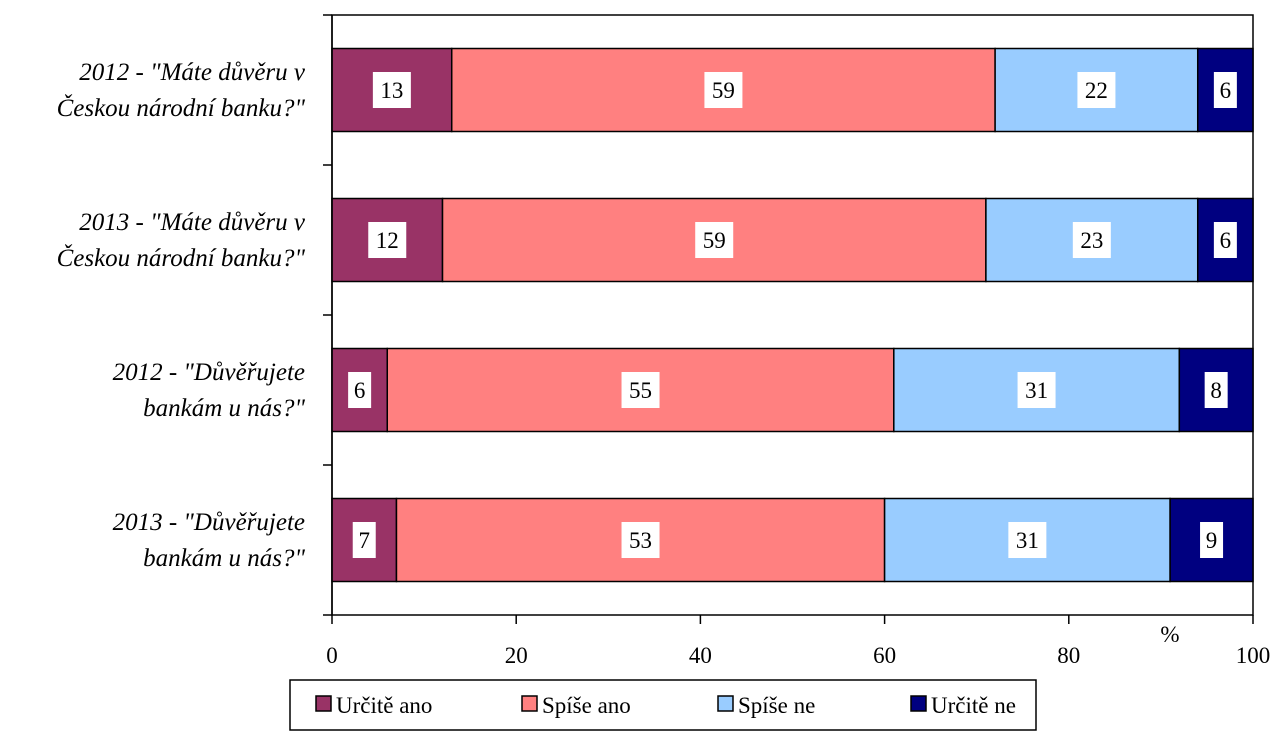 Image resolution: width=1277 pixels, height=749 pixels. What do you see at coordinates (1068, 655) in the screenshot?
I see `x-tick-label: 80` at bounding box center [1068, 655].